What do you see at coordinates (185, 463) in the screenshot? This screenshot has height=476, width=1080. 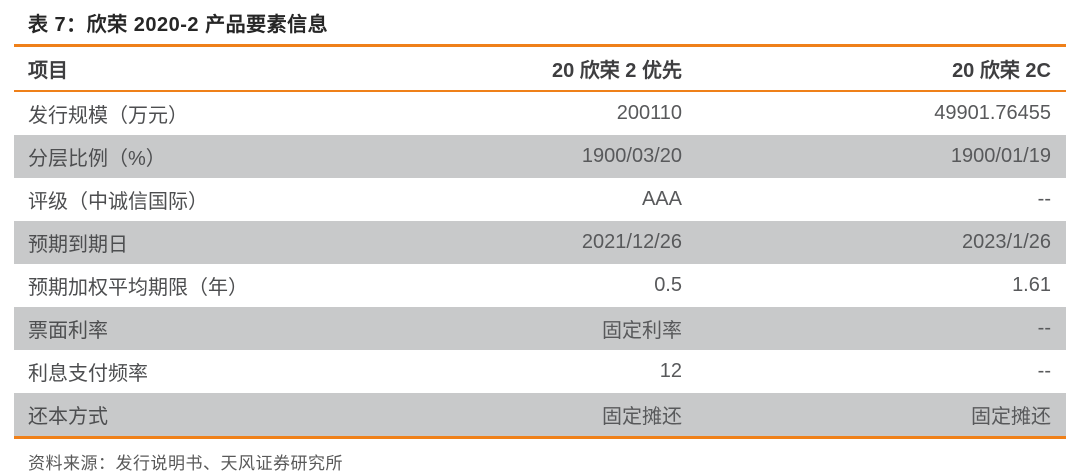 I see `source-note: 资料来源：发行说明书、天风证券研究所` at bounding box center [185, 463].